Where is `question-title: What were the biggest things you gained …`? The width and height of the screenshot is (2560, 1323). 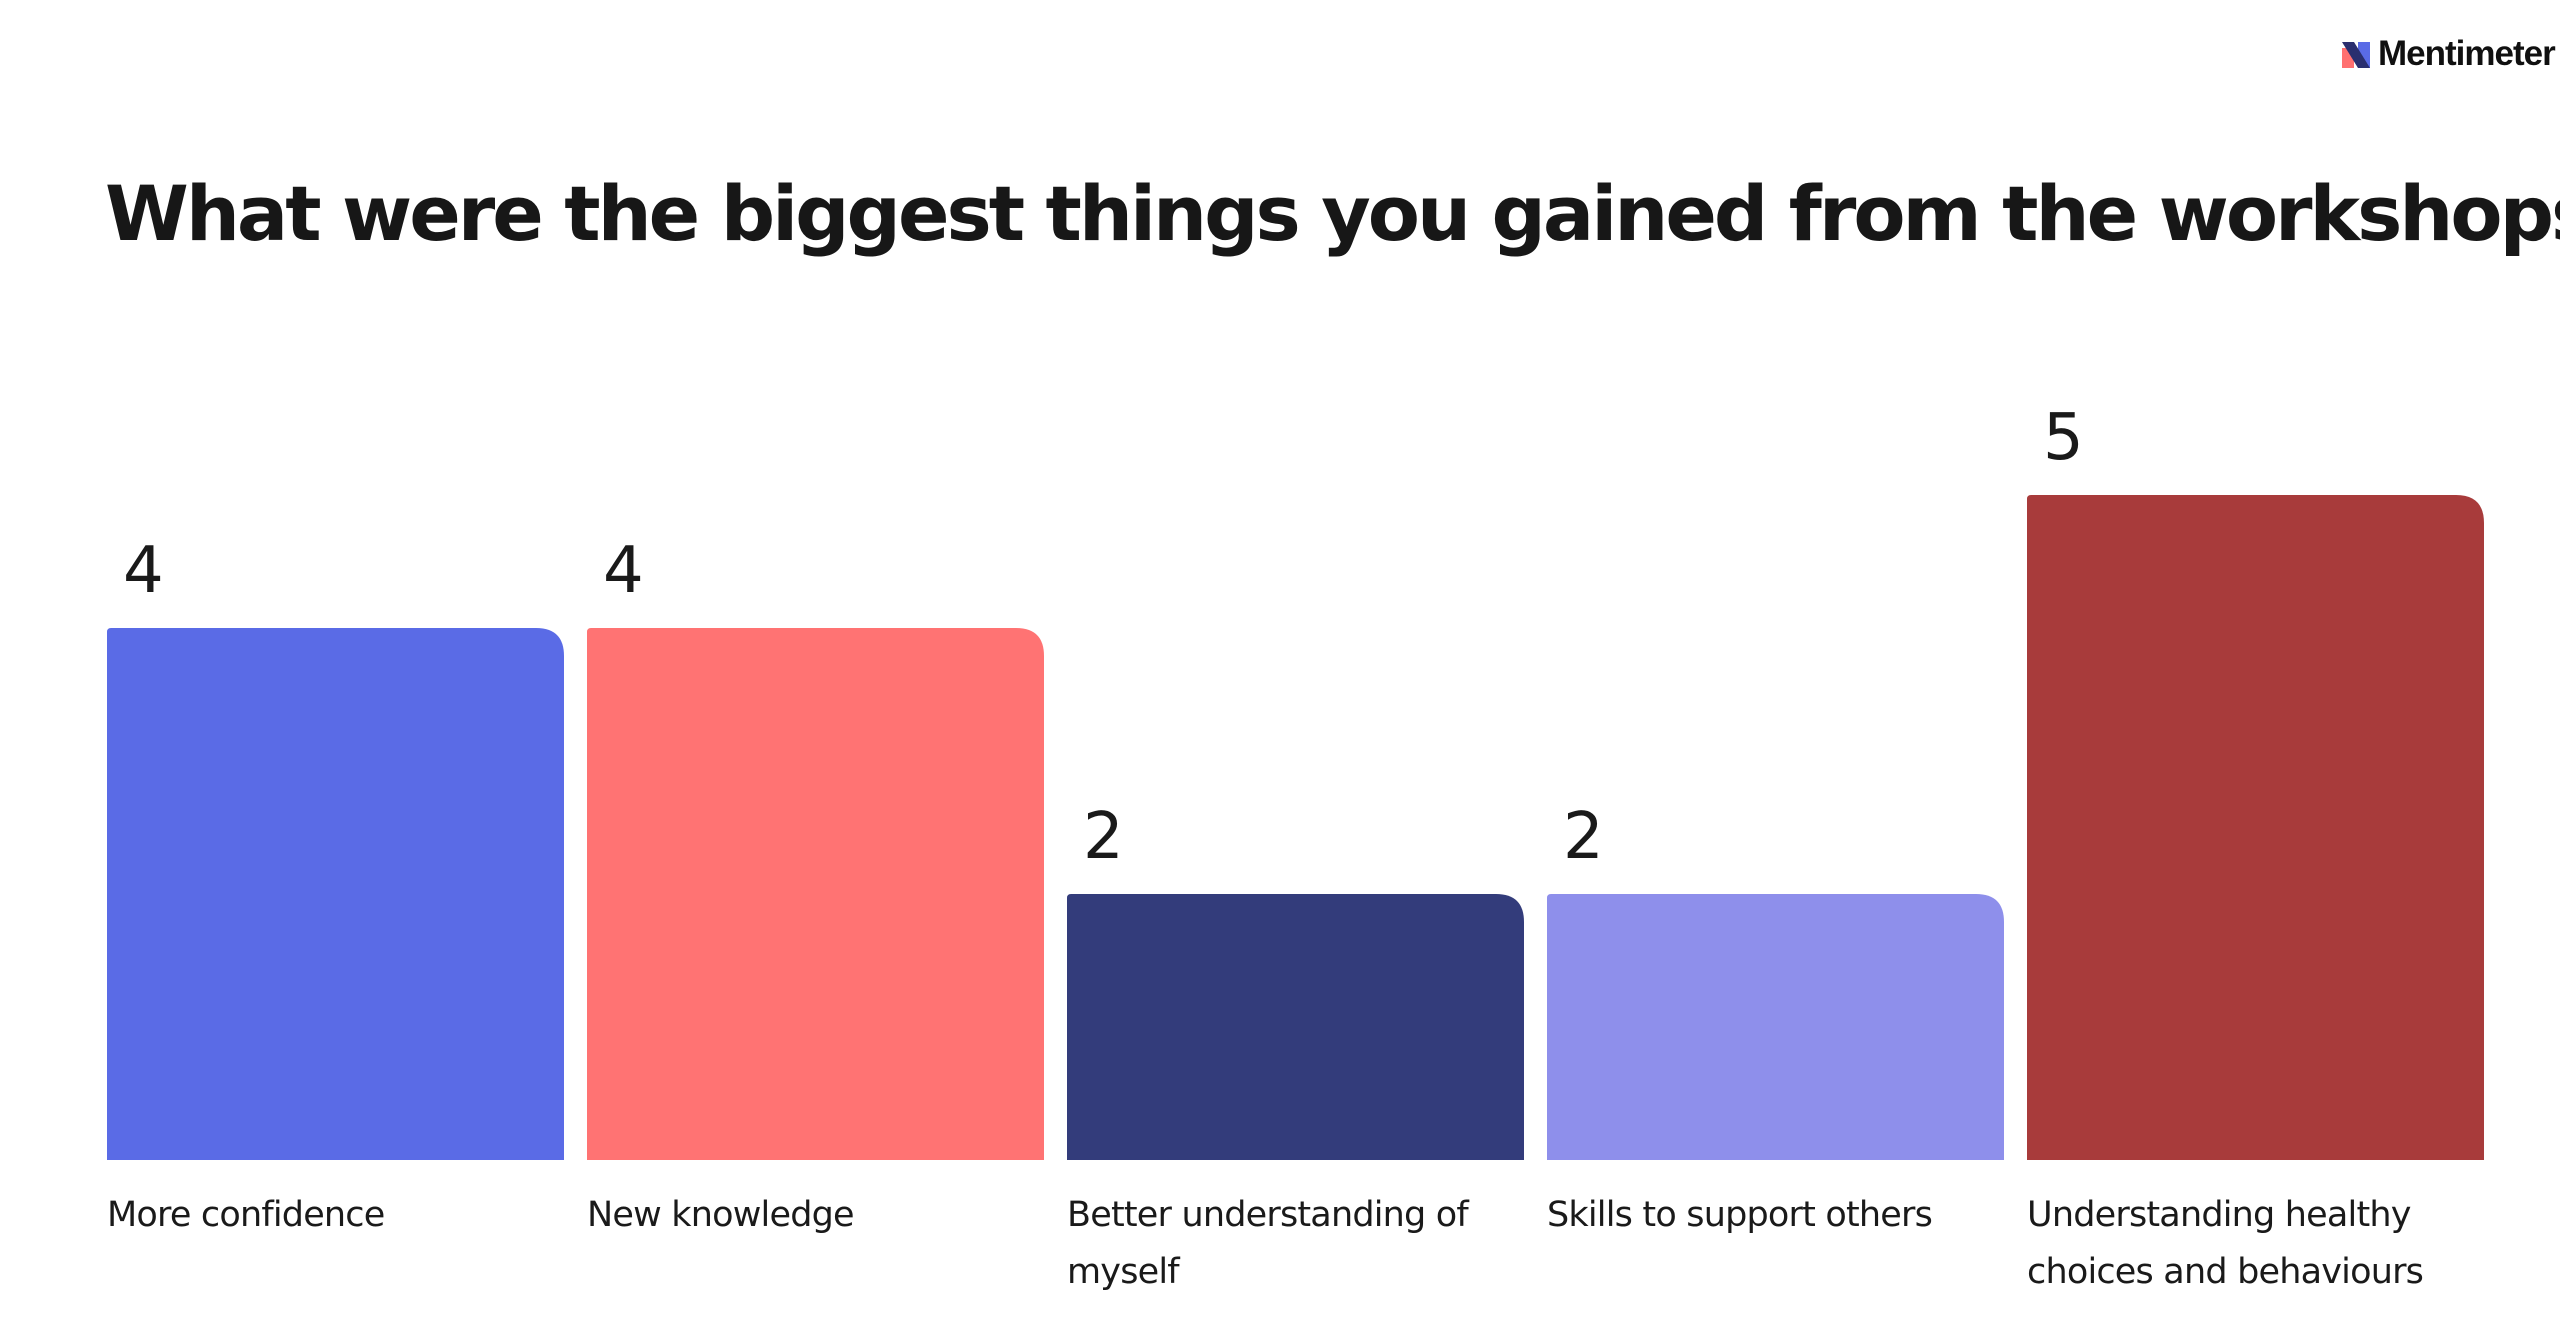 question-title: What were the biggest things you gained … is located at coordinates (1332, 213).